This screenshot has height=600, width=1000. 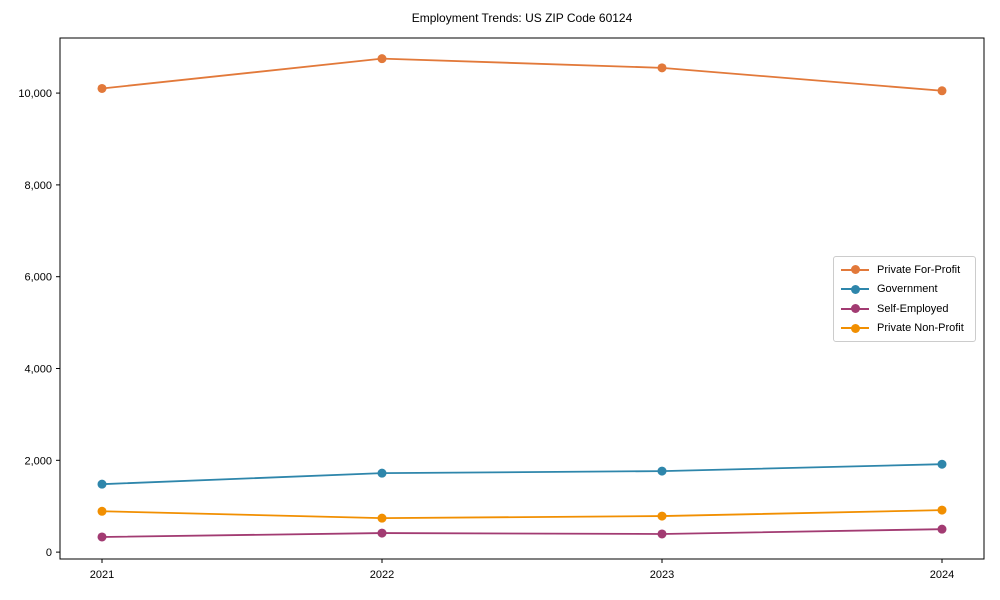 I want to click on chart-title: Employment Trends: US ZIP Code 60124, so click(x=522, y=18).